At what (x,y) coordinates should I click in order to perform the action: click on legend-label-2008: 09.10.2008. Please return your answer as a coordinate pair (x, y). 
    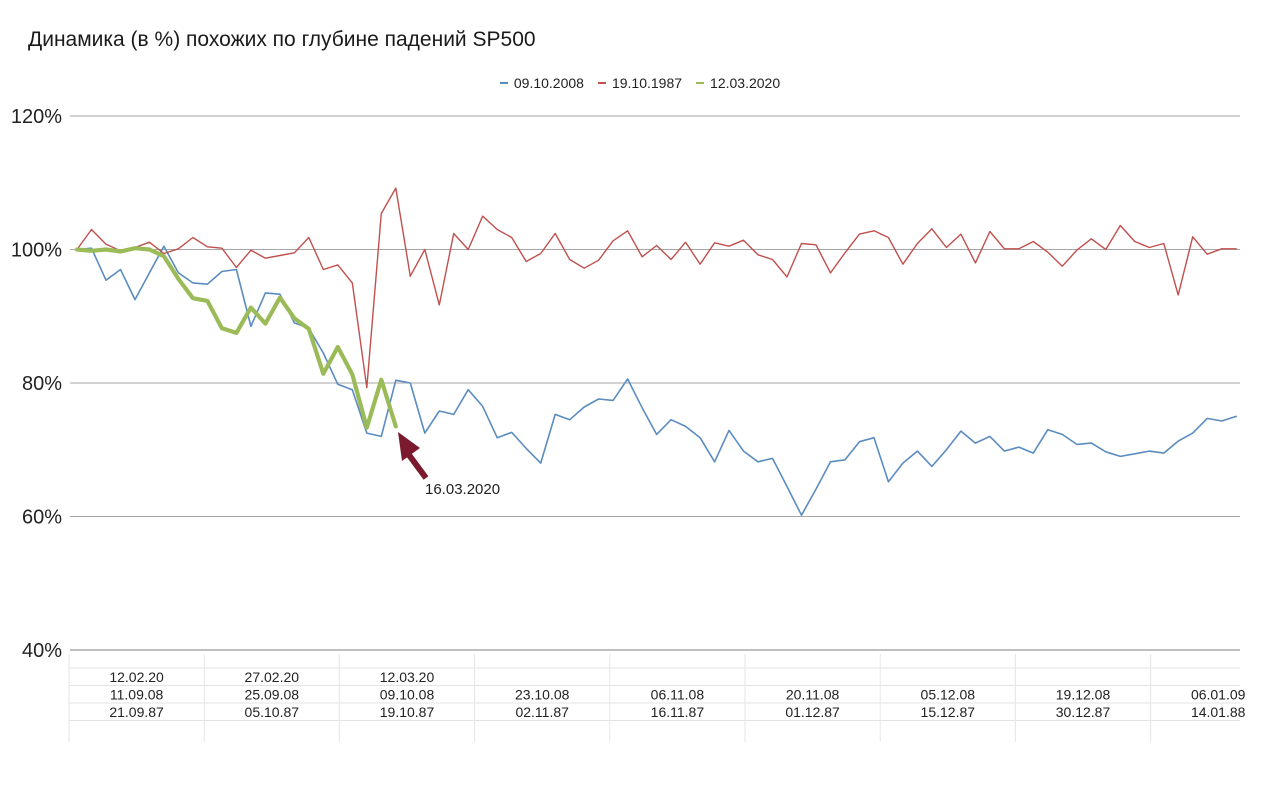
    Looking at the image, I should click on (548, 83).